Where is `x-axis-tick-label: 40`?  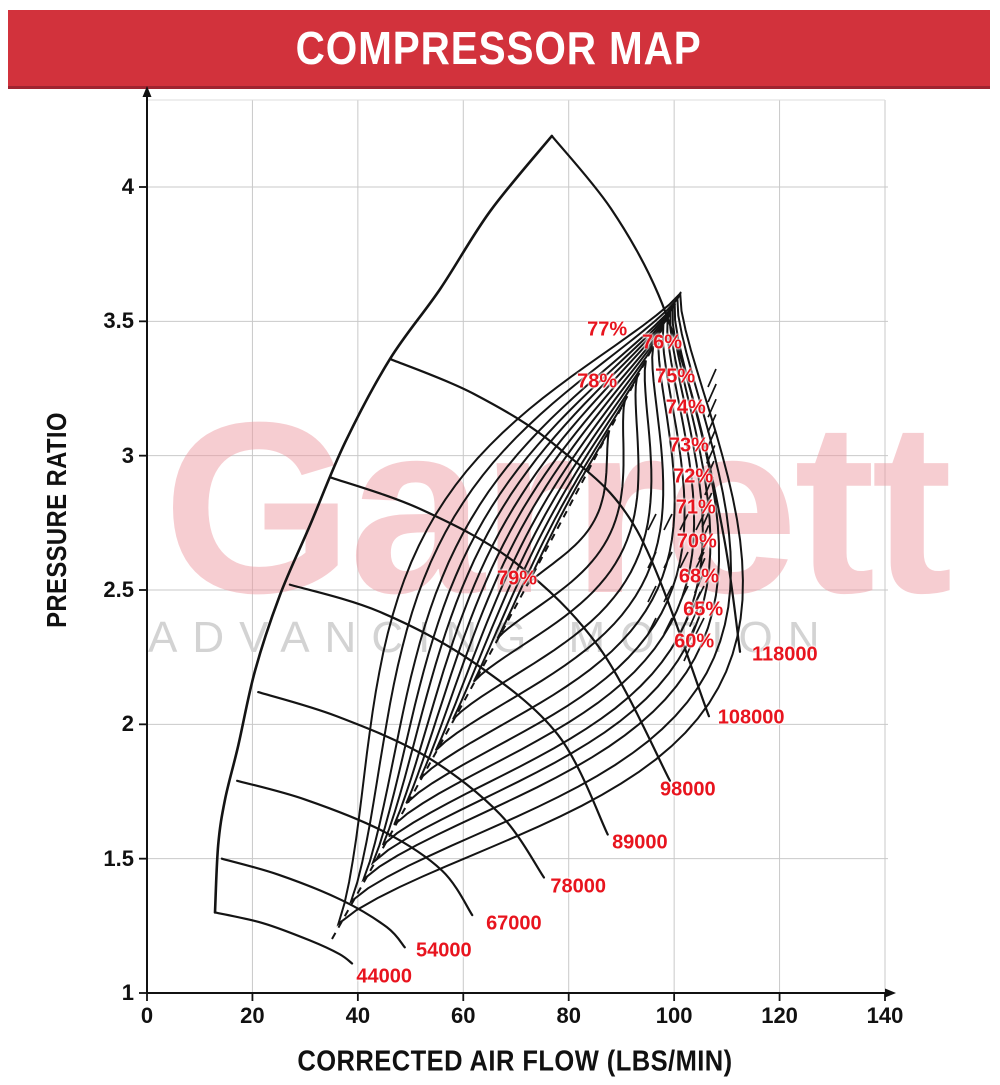
x-axis-tick-label: 40 is located at coordinates (358, 1015).